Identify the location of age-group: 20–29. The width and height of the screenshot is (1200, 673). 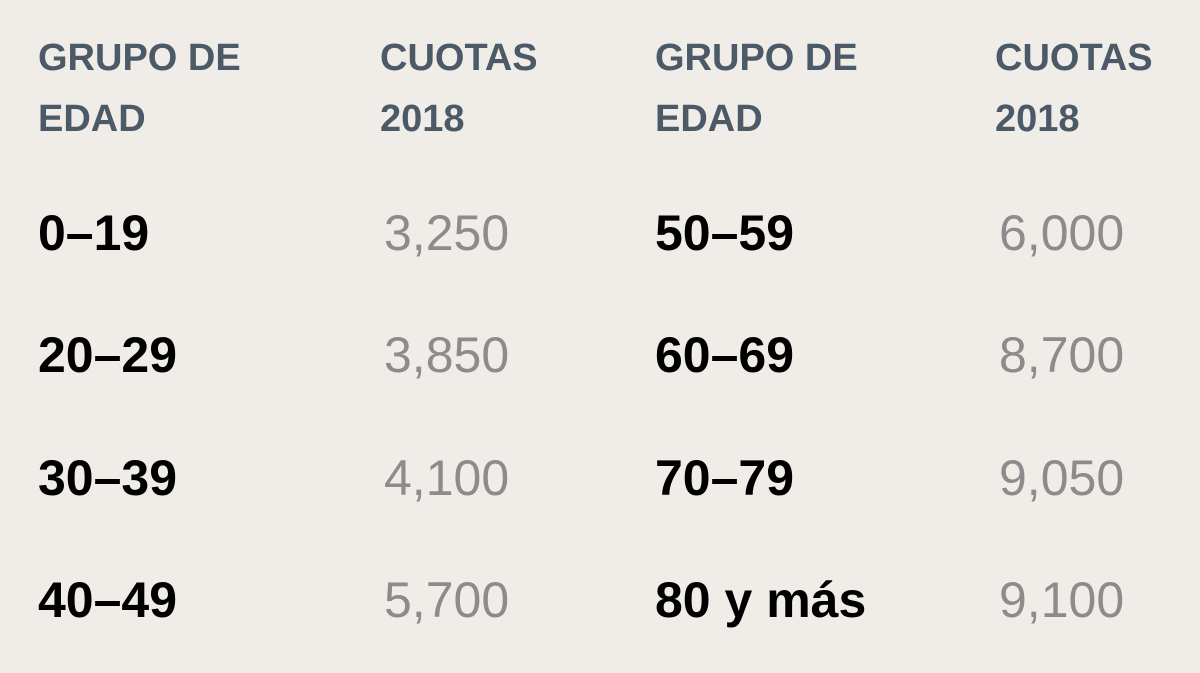
(108, 355).